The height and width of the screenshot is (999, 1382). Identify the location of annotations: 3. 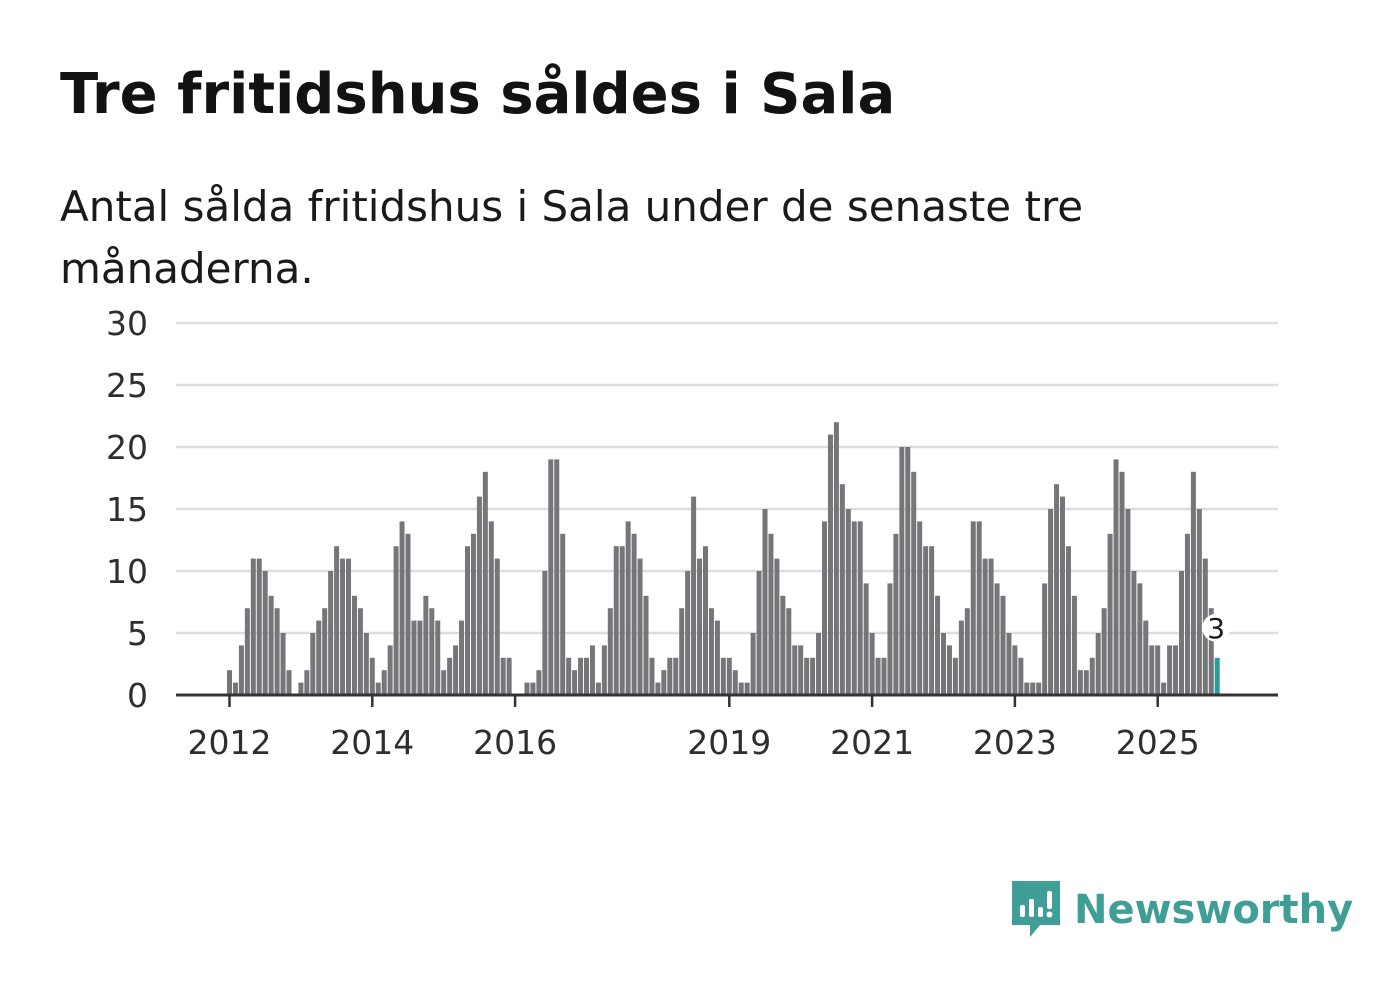
(1216, 628).